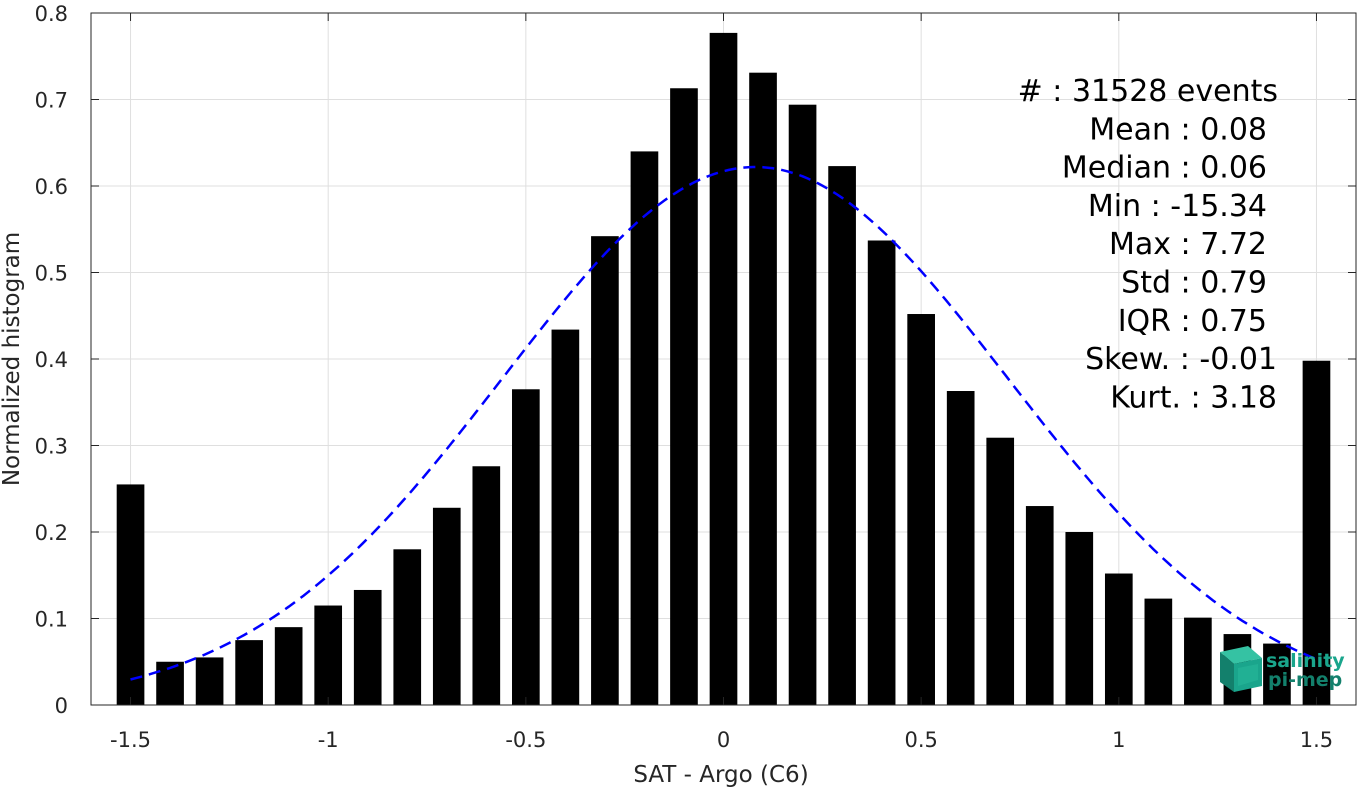  I want to click on stat-line-2: Median : 0.06, so click(1164, 168).